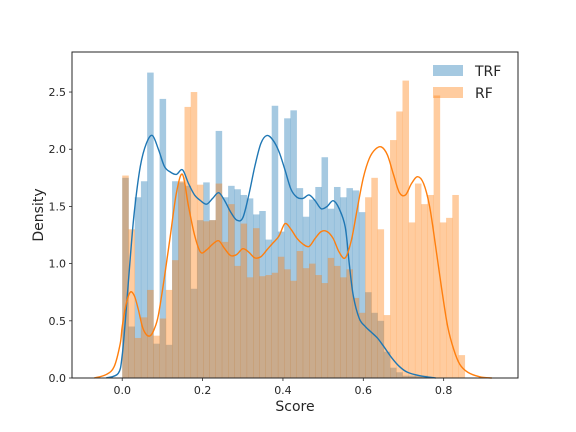  What do you see at coordinates (122, 390) in the screenshot?
I see `x-tick-label: 0.0` at bounding box center [122, 390].